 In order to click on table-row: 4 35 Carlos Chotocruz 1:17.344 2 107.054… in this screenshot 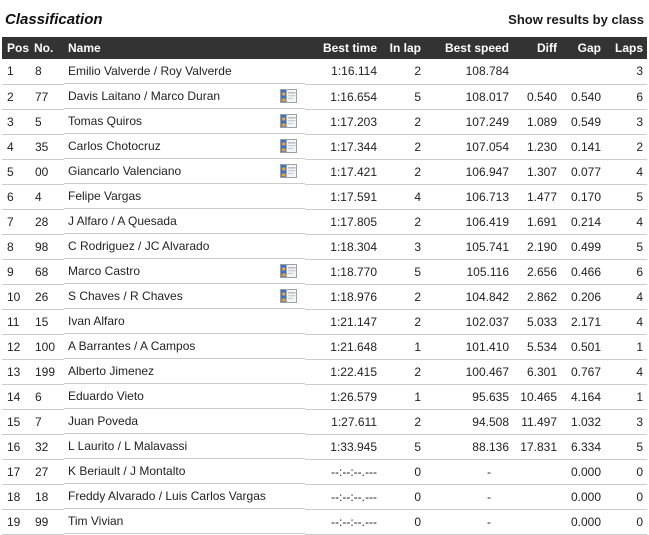, I will do `click(324, 147)`.